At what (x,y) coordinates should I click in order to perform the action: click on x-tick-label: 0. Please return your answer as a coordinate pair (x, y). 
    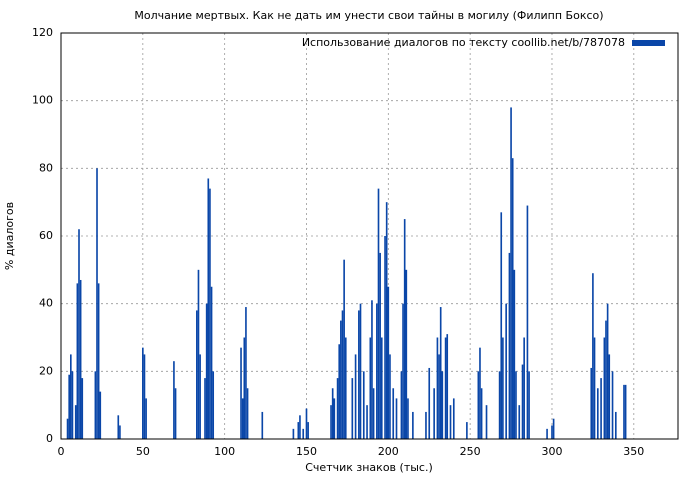
    Looking at the image, I should click on (61, 451).